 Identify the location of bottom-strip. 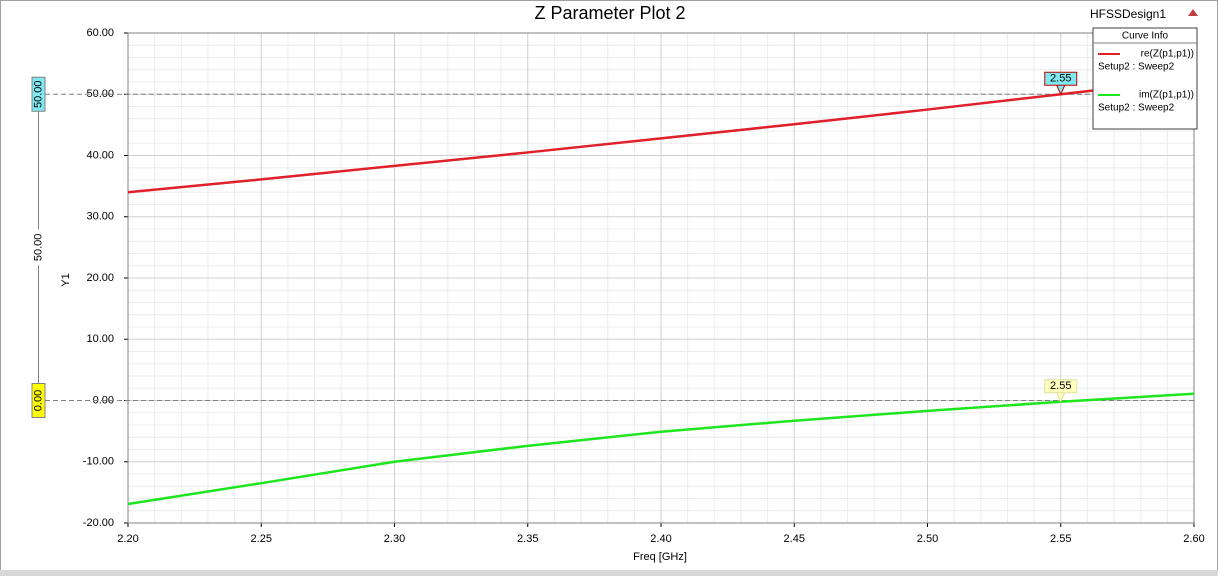
(609, 573).